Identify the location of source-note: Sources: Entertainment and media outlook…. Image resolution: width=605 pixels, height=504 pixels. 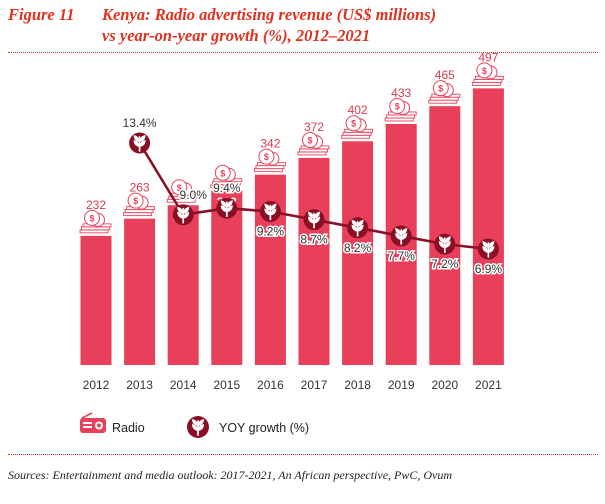
(230, 475).